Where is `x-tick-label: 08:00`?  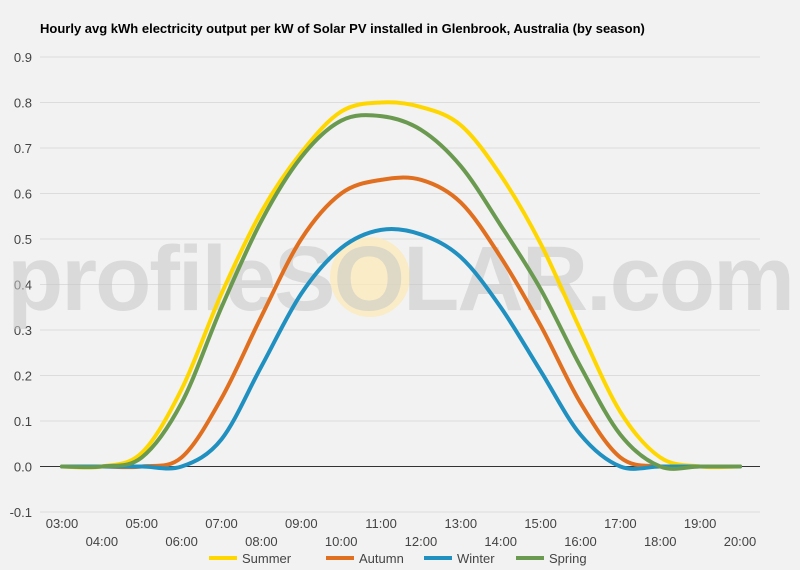
x-tick-label: 08:00 is located at coordinates (261, 541).